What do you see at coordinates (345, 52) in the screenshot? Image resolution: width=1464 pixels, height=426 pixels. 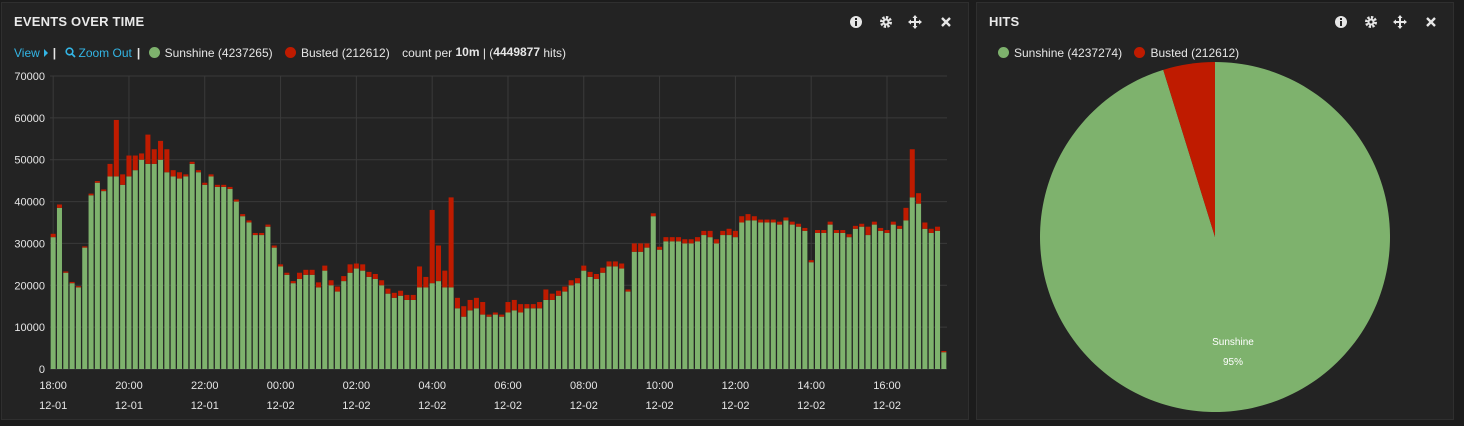 I see `legend-busted: Busted (212612)` at bounding box center [345, 52].